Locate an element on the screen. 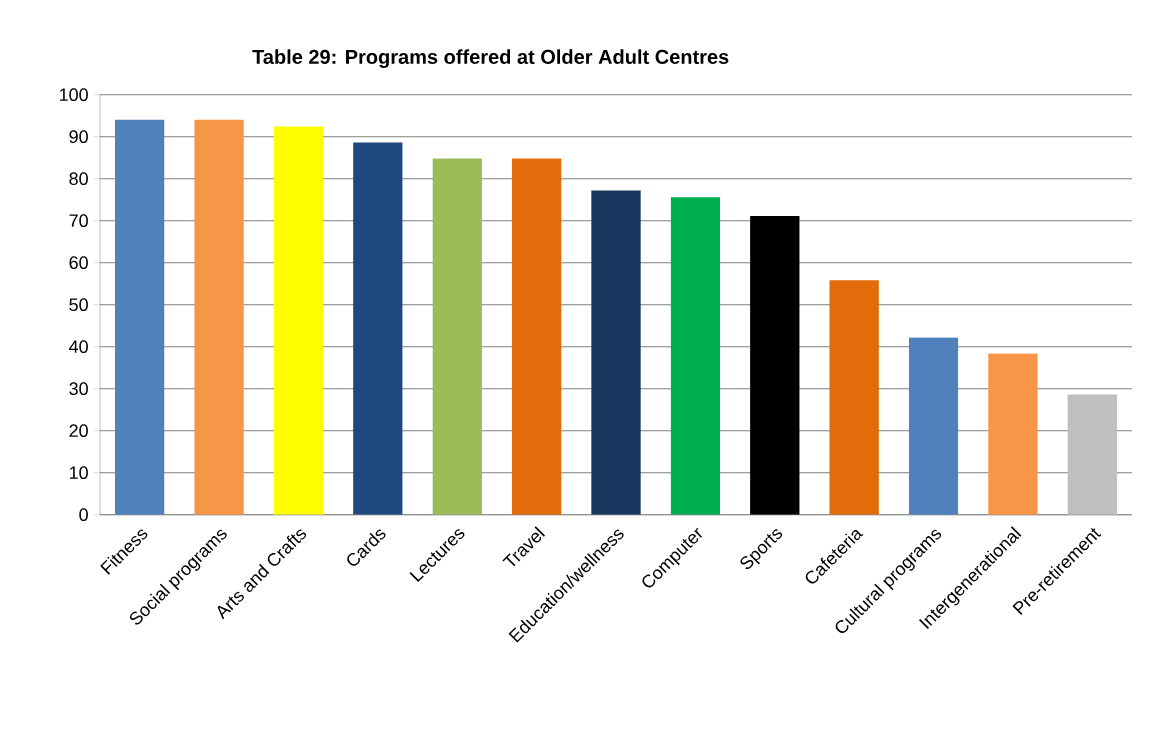  y-tick-label: 20 is located at coordinates (78, 431).